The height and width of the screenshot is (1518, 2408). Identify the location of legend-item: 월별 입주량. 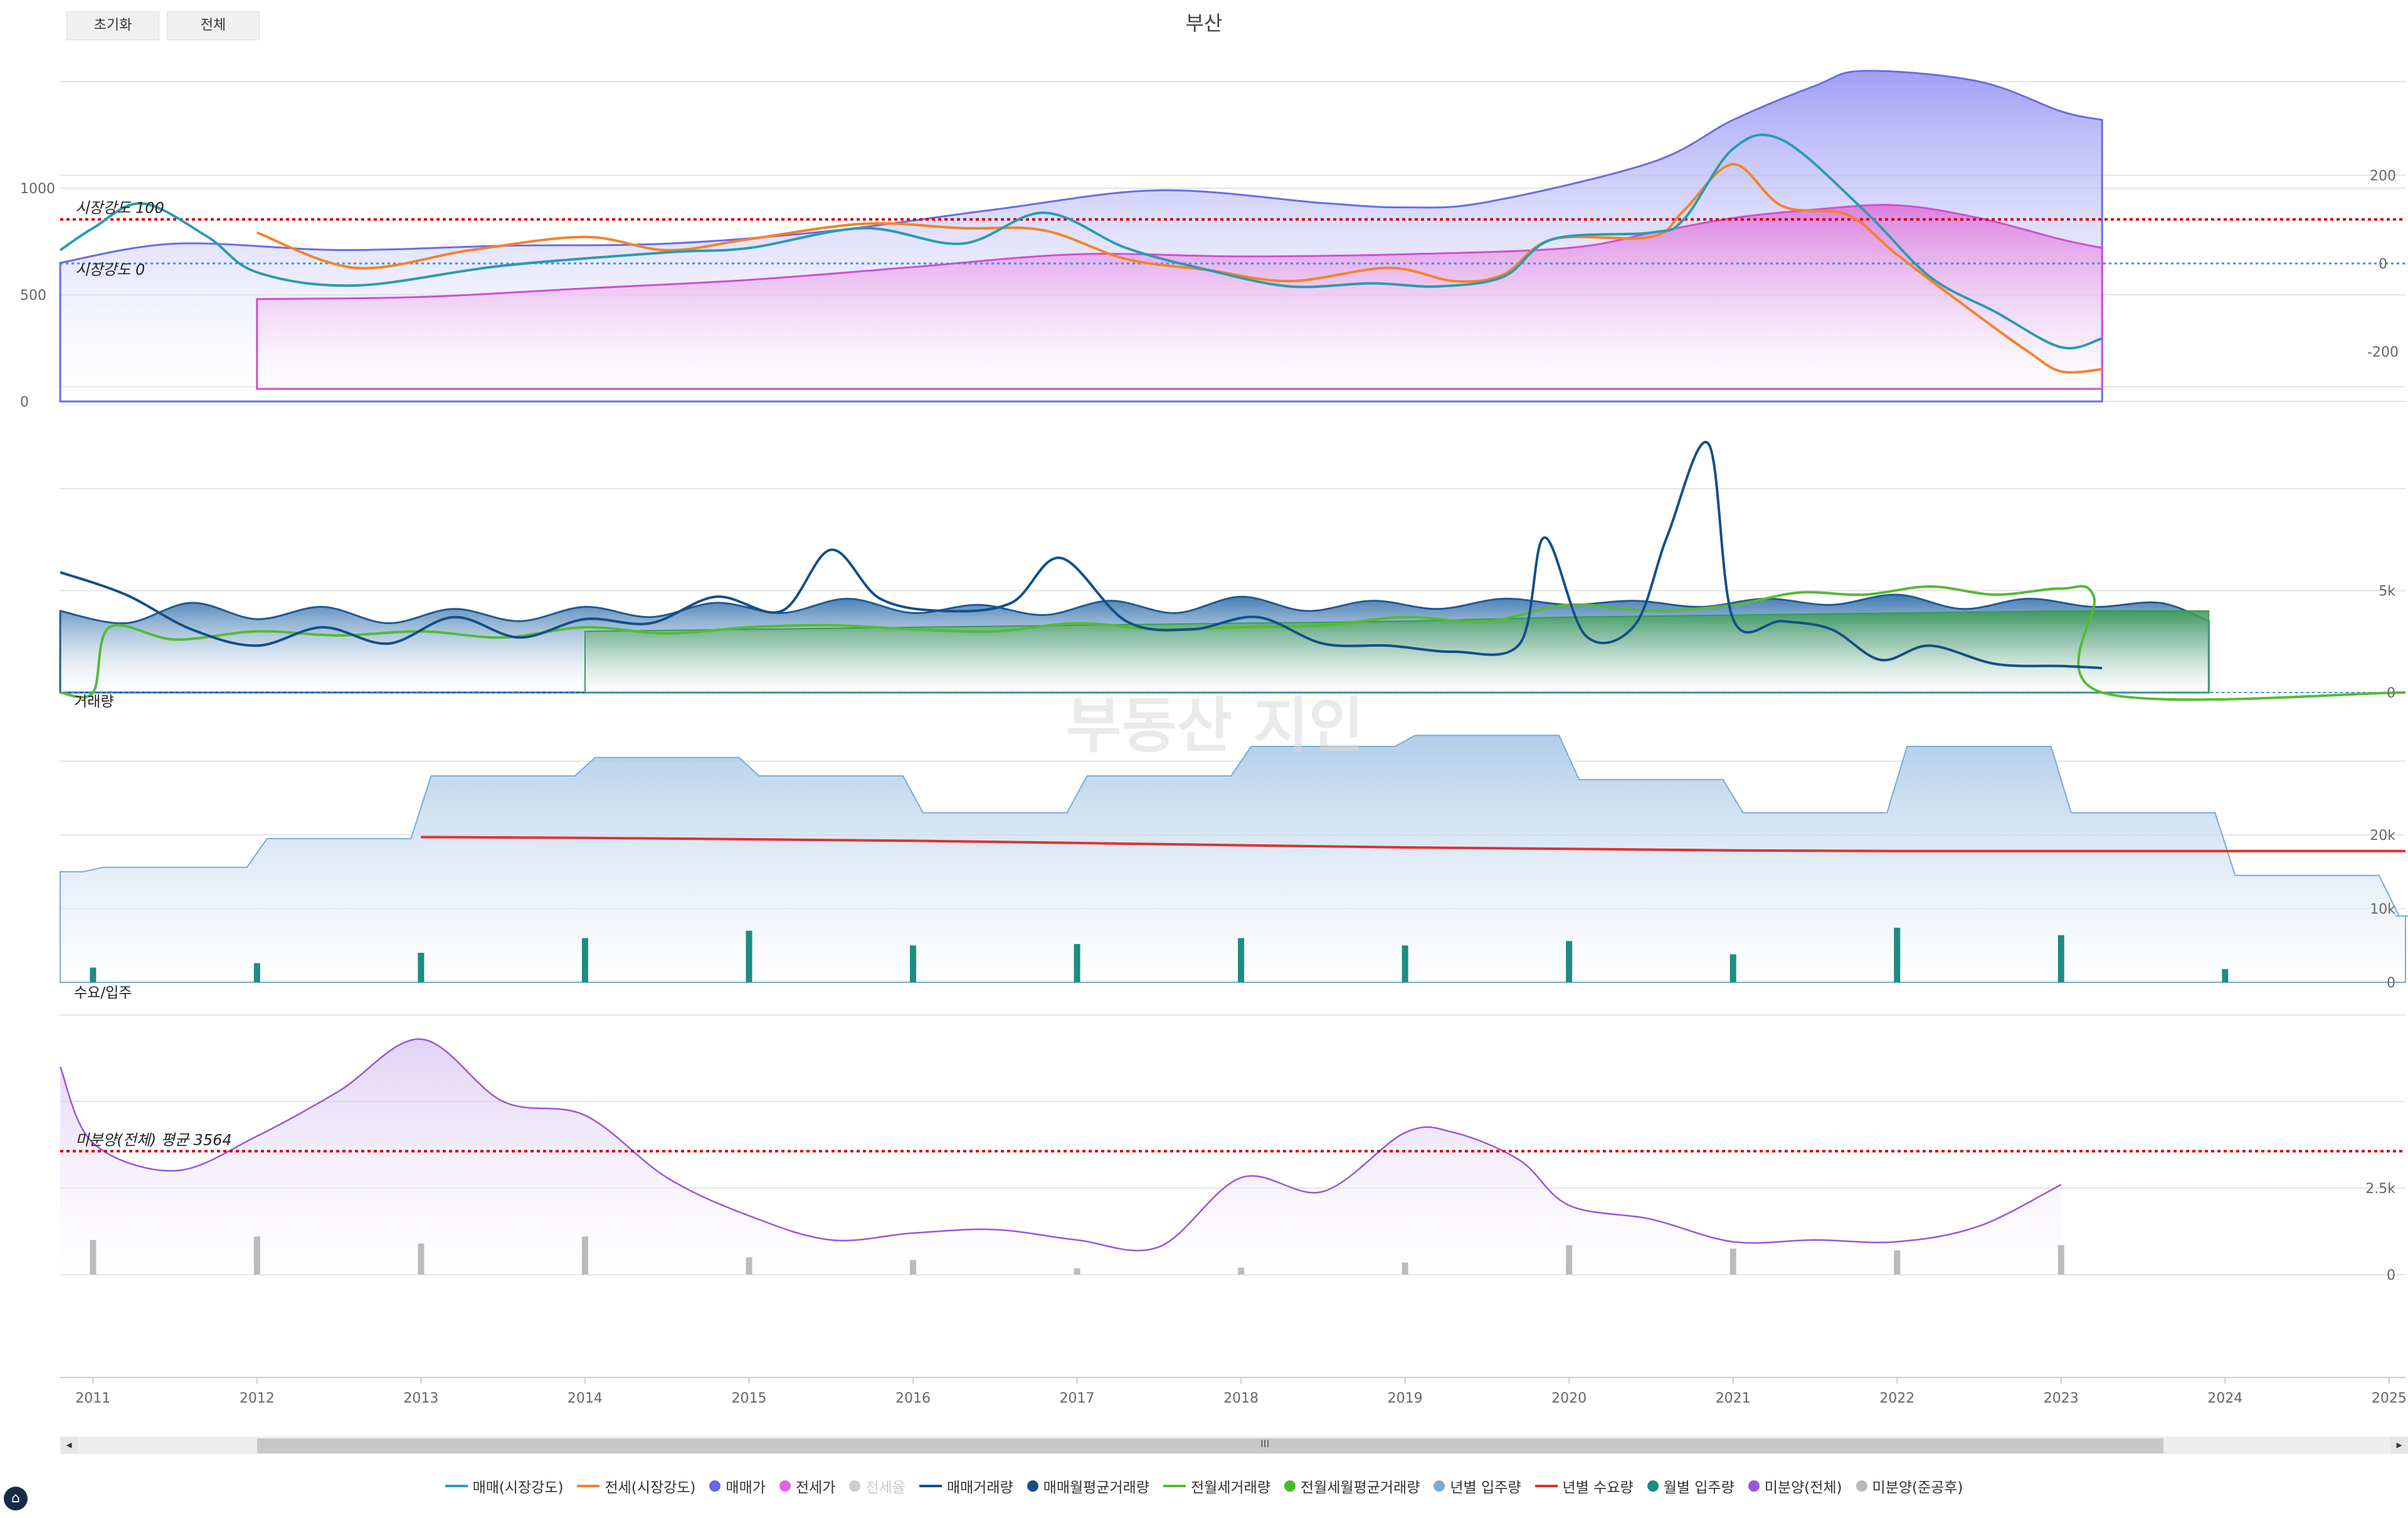
(1691, 1486).